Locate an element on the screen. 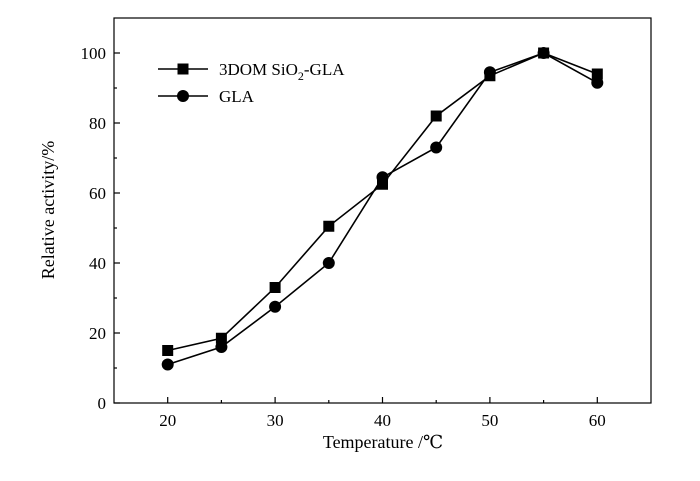 This screenshot has height=481, width=700. legend-marker-square is located at coordinates (183, 69).